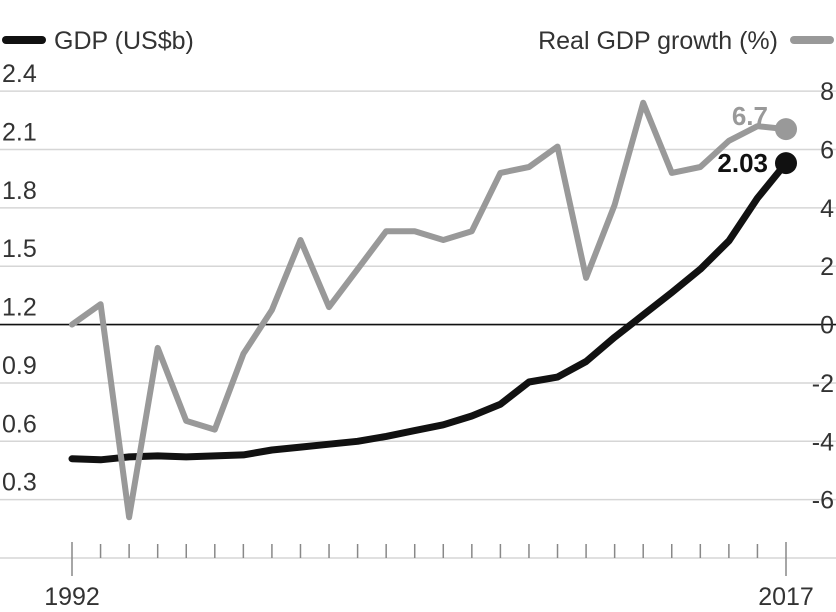 Image resolution: width=836 pixels, height=612 pixels. What do you see at coordinates (786, 129) in the screenshot?
I see `growth-end-marker` at bounding box center [786, 129].